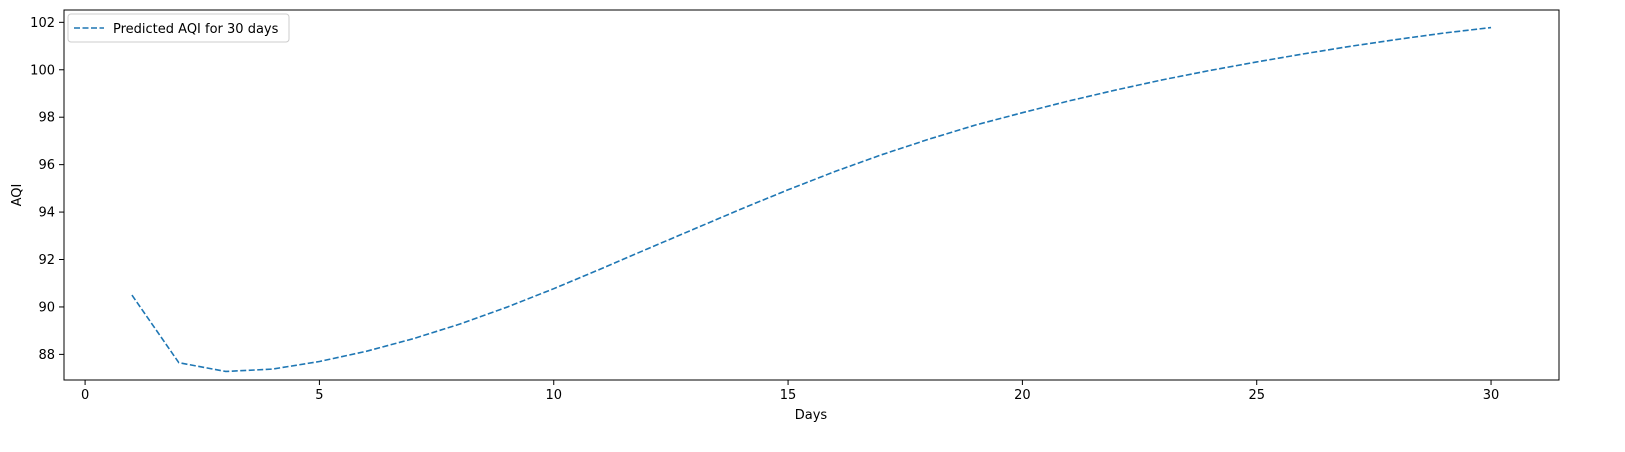  Describe the element at coordinates (1022, 395) in the screenshot. I see `x-tick-label: 20` at that location.